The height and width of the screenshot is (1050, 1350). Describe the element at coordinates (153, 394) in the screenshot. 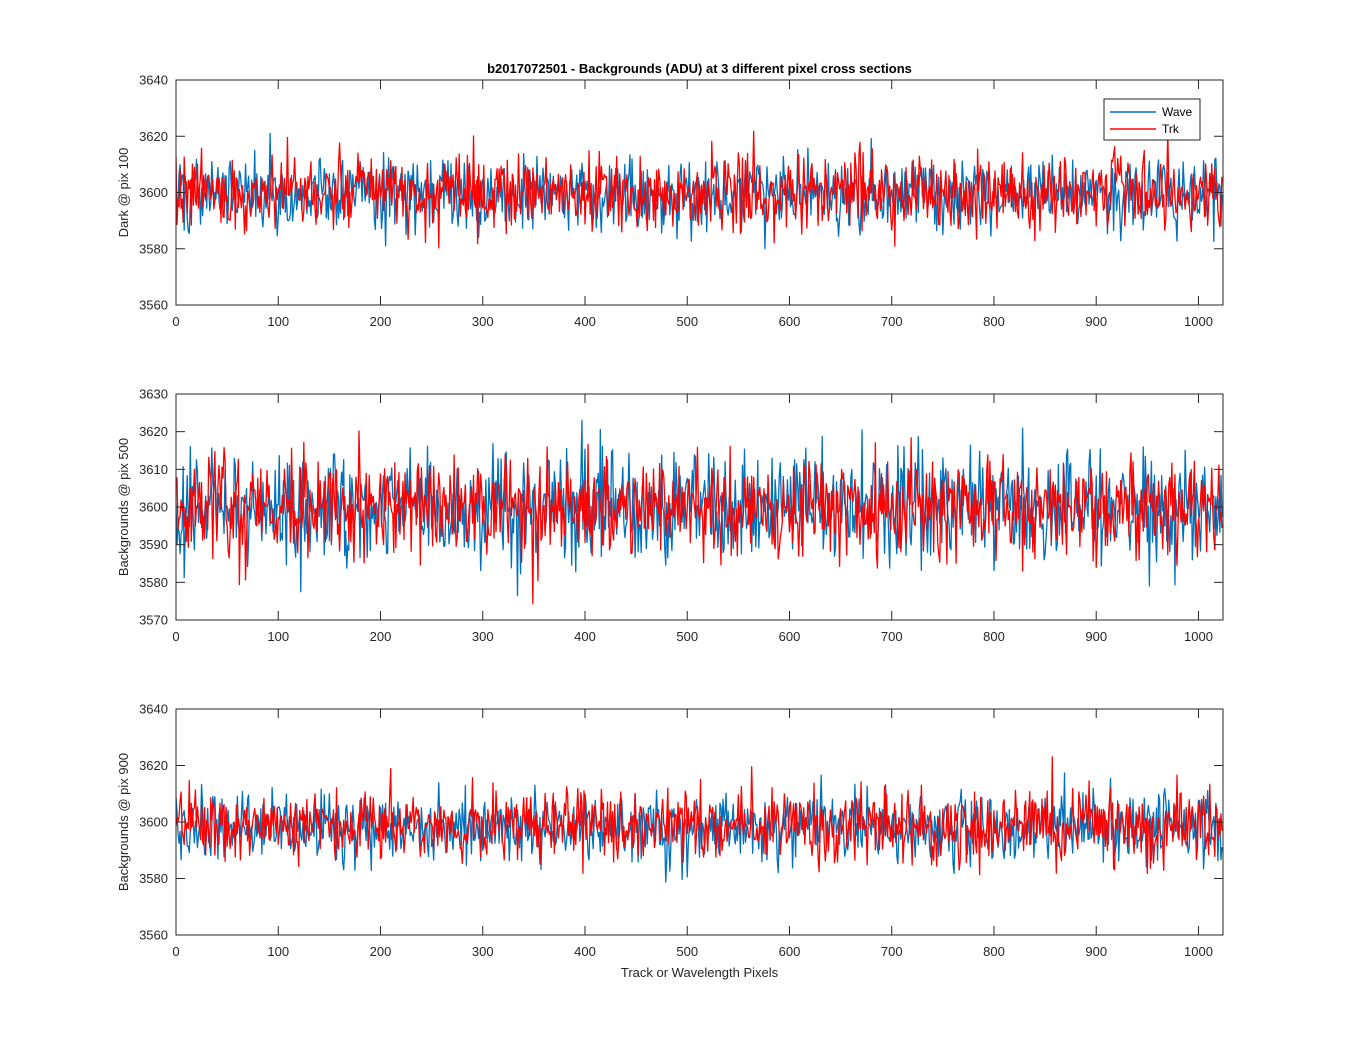

I see `y-tick-label: 3630` at that location.